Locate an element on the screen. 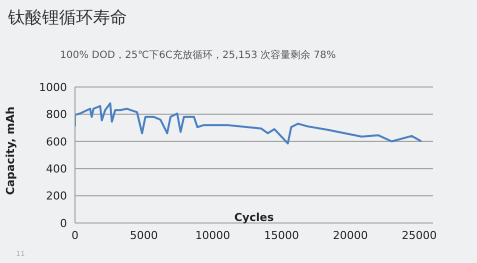  y-axis-title: Capacity, mAh is located at coordinates (10, 150).